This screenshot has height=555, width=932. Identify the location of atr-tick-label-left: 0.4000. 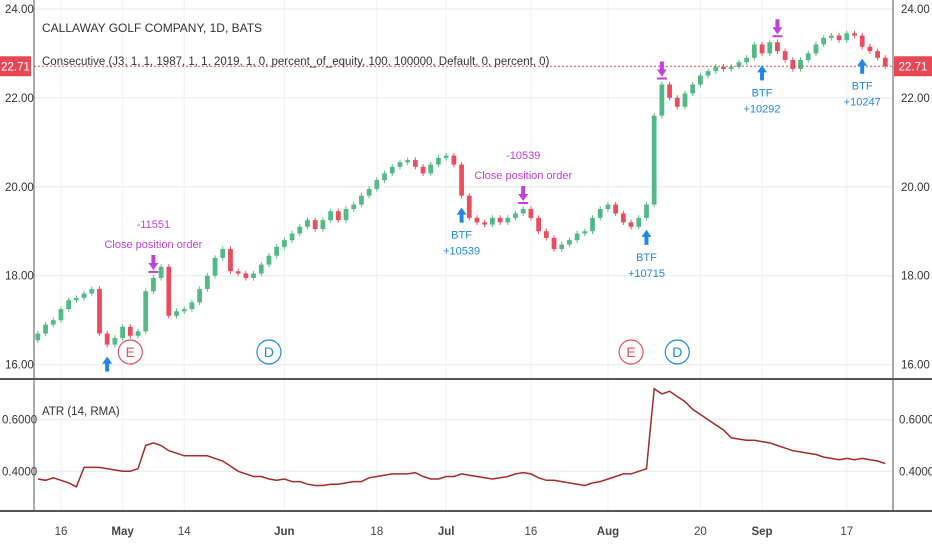
(19, 472).